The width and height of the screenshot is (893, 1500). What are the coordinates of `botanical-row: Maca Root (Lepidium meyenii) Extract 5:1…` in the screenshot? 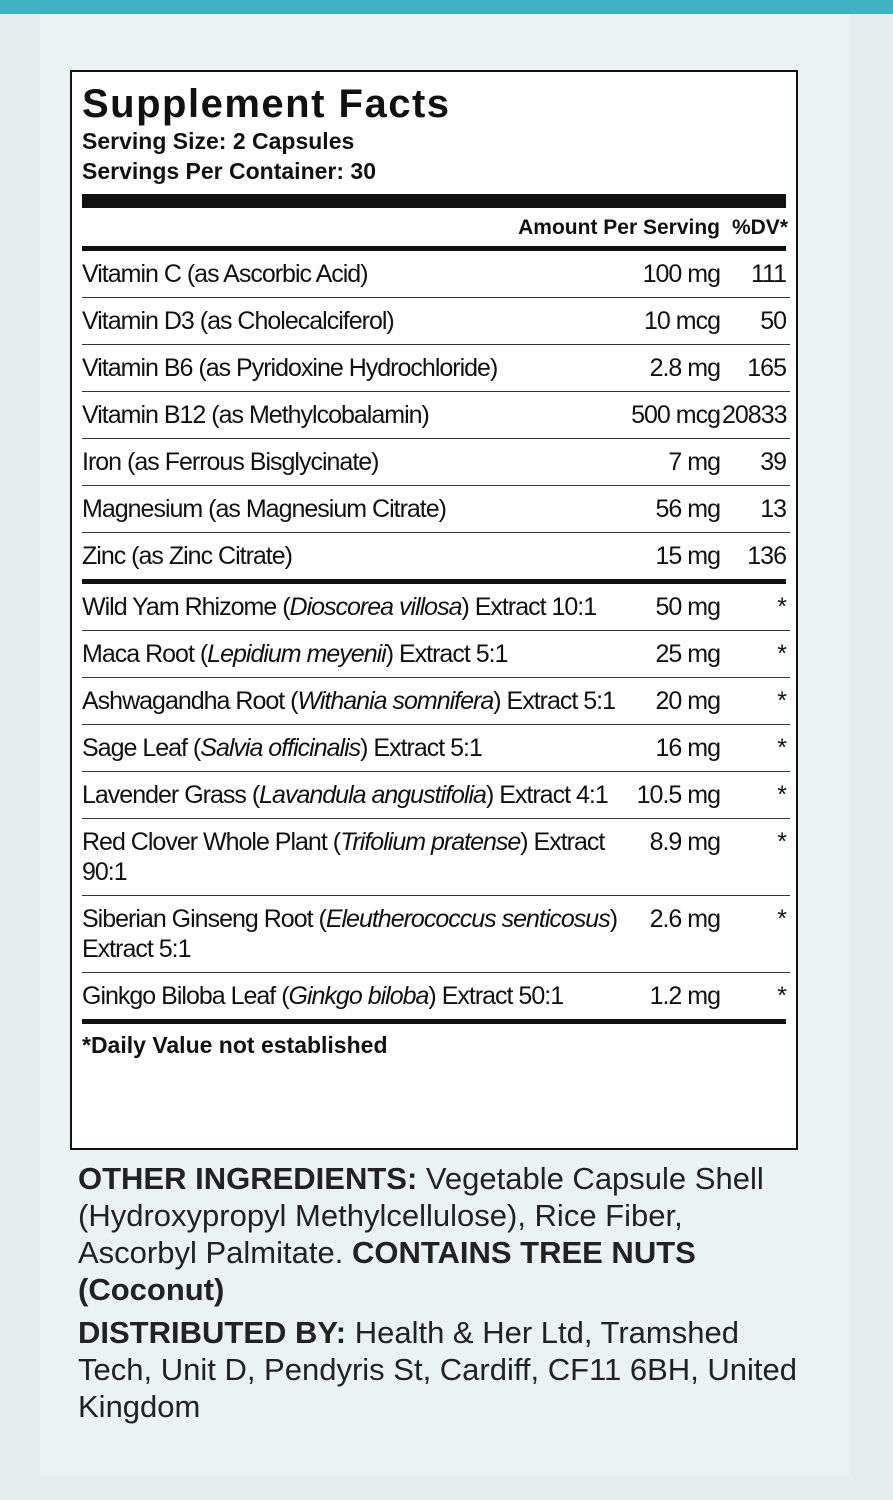 It's located at (436, 654).